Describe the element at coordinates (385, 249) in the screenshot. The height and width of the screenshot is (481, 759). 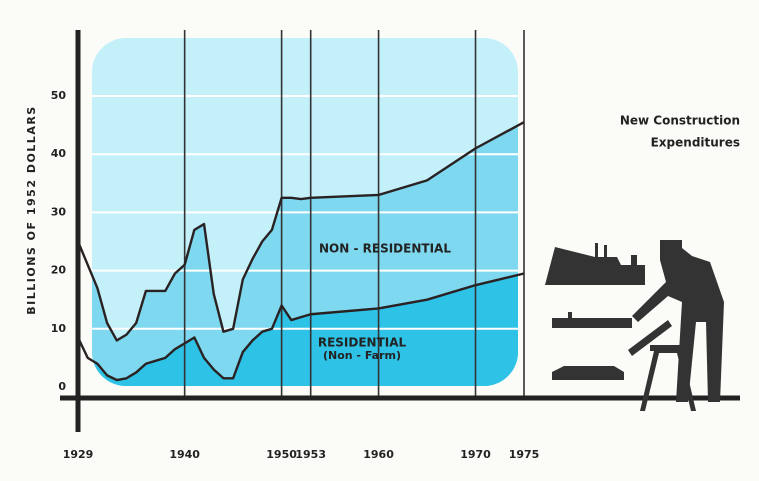
I see `series-label: NON - RESIDENTIAL` at that location.